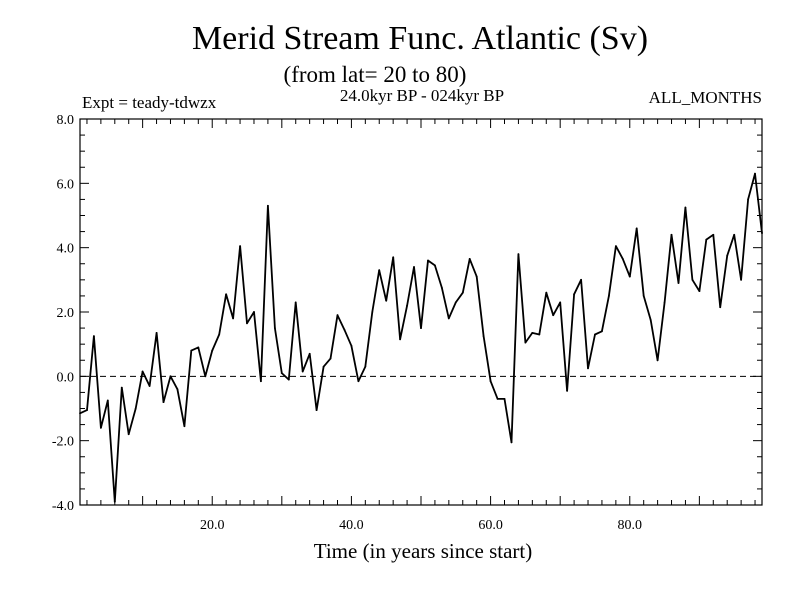 The width and height of the screenshot is (800, 600). Describe the element at coordinates (423, 551) in the screenshot. I see `x-axis-label: Time (in years since start)` at that location.